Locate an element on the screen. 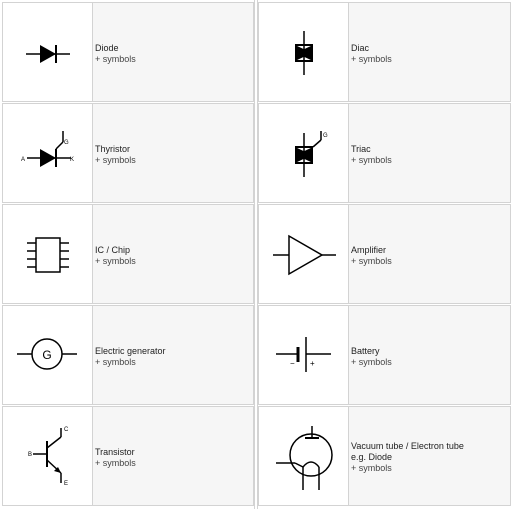  card-label: Thyristor is located at coordinates (113, 149).